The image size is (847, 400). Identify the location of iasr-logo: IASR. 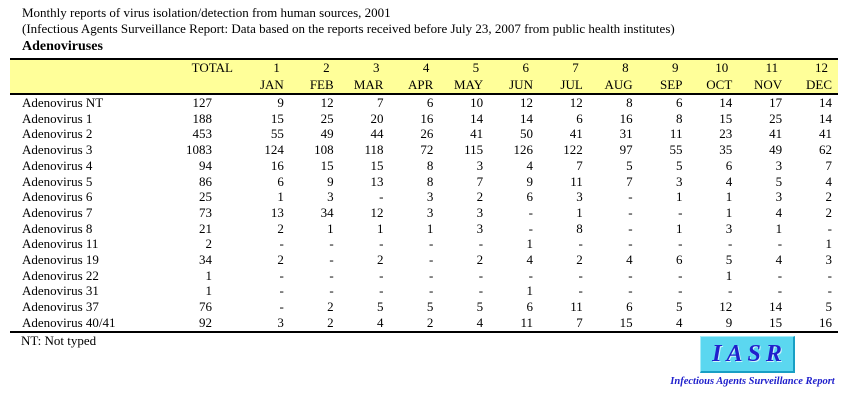
(747, 354).